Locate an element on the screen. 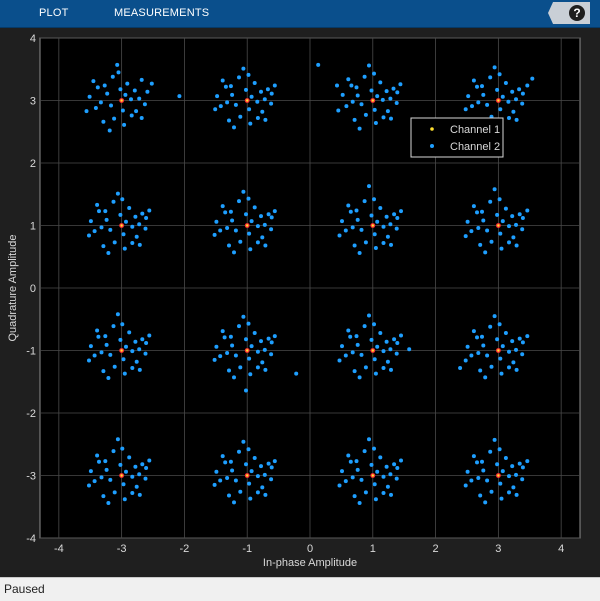 This screenshot has width=600, height=601. y-axis-label: Quadrature Amplitude is located at coordinates (13, 287).